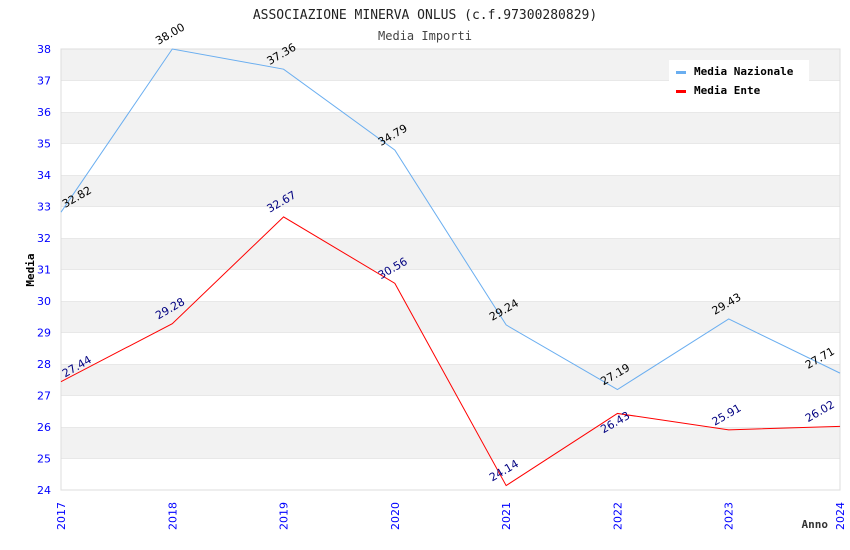  I want to click on x-tick-label: 2022, so click(617, 516).